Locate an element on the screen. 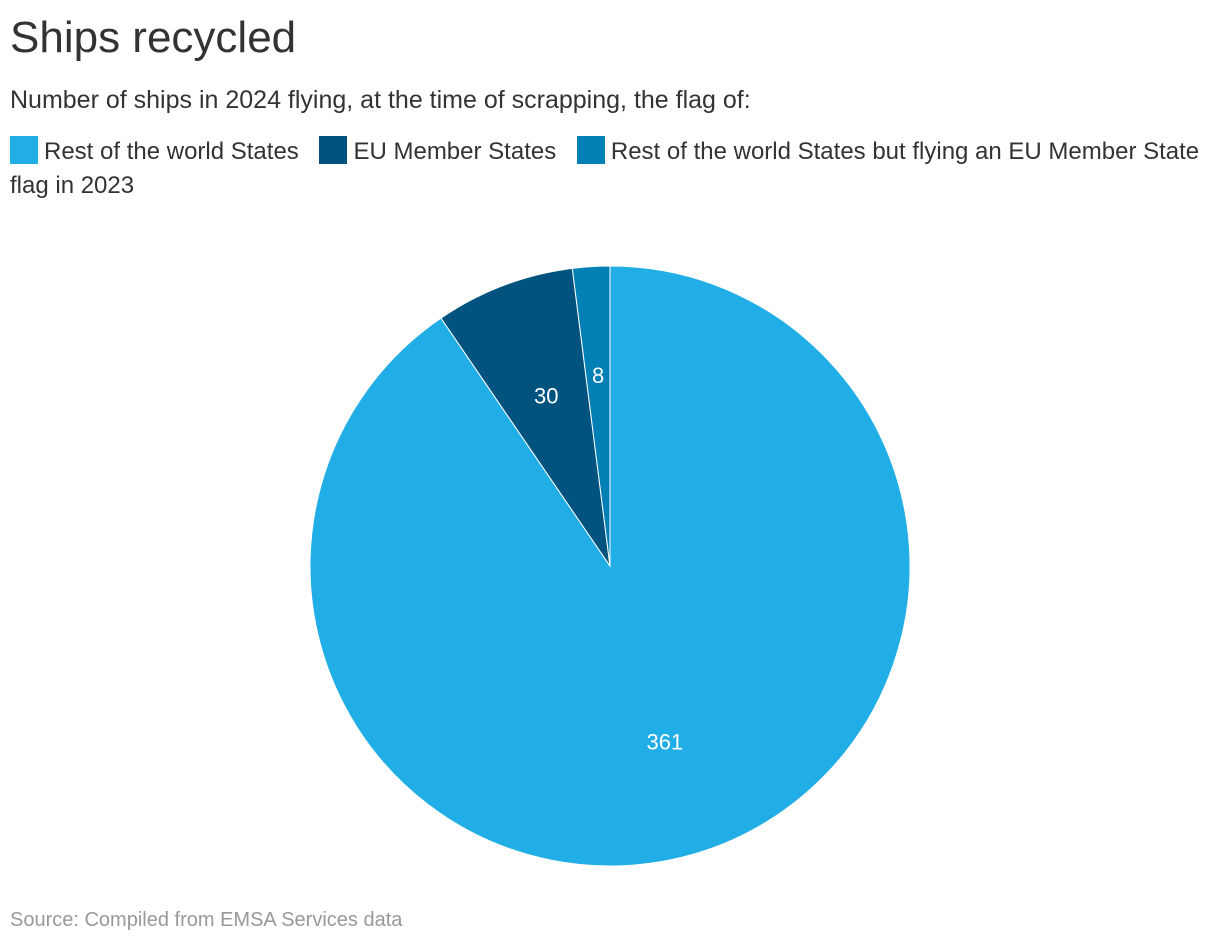  pie-slice-eu-member-states is located at coordinates (525, 417).